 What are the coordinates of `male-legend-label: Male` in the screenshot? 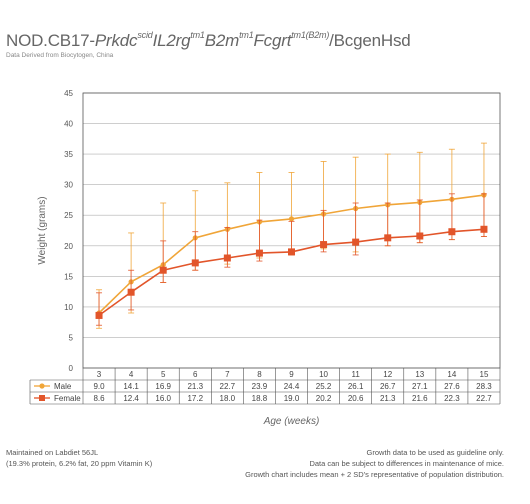 It's located at (63, 386).